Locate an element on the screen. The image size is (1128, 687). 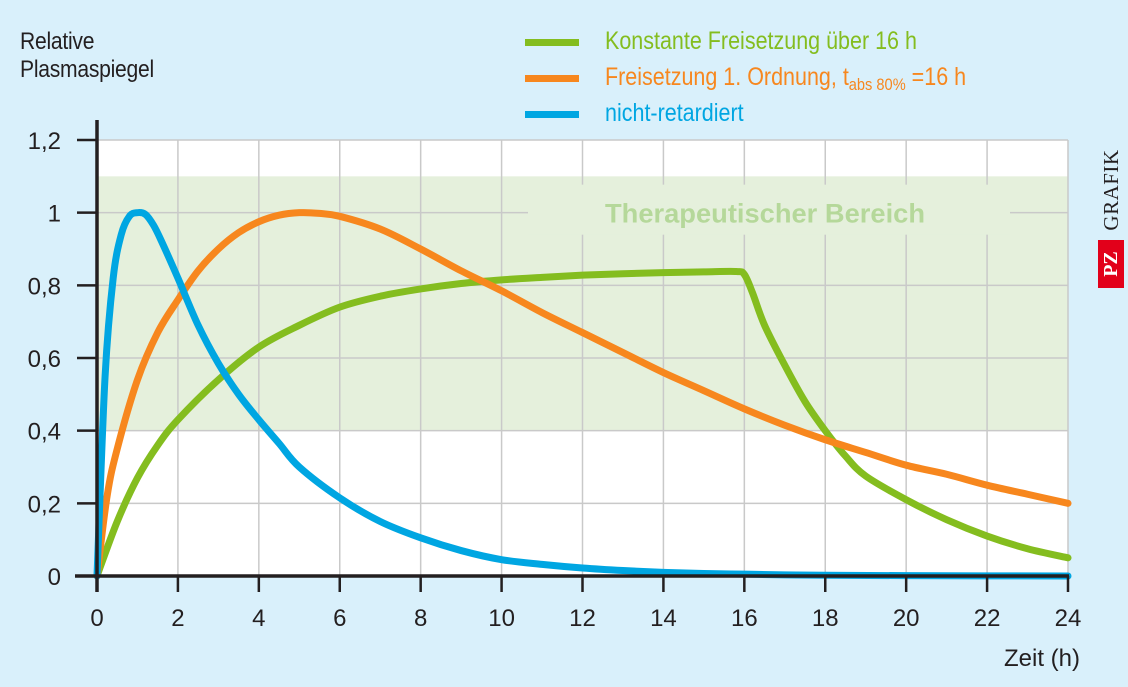
x-axis-label: Zeit (h) is located at coordinates (1042, 658).